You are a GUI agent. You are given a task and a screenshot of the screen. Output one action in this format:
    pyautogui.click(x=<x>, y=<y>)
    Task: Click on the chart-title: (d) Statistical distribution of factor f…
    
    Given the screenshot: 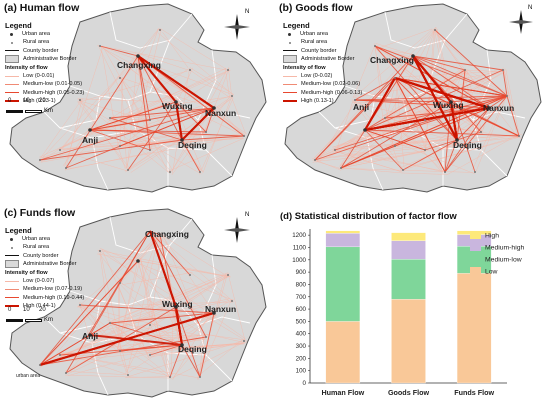 What is the action you would take?
    pyautogui.click(x=368, y=216)
    